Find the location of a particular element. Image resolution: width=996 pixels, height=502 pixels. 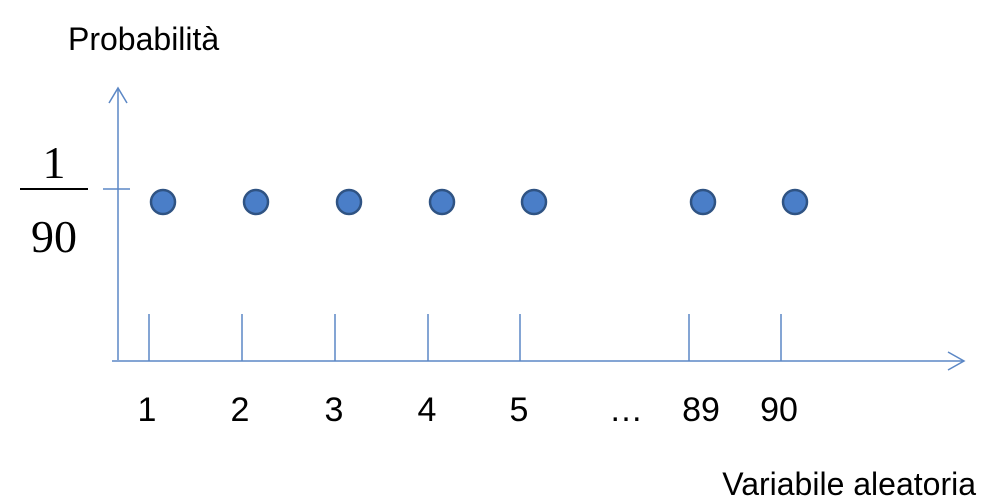

x-axis-arrowhead is located at coordinates (956, 361).